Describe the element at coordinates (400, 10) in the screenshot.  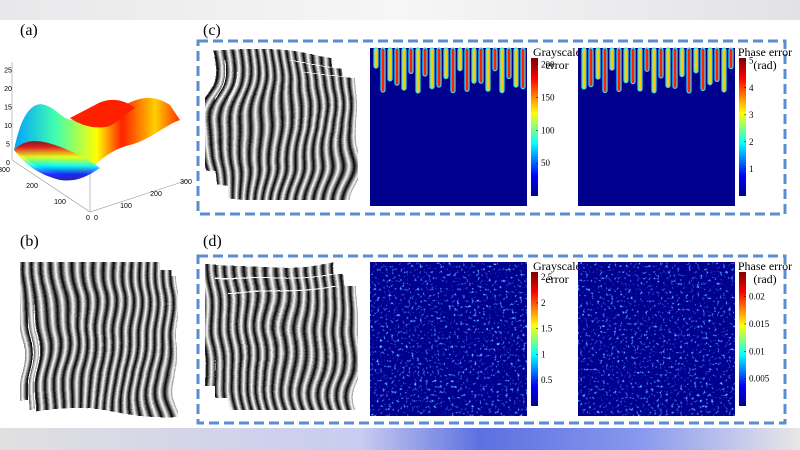
I see `top-band` at that location.